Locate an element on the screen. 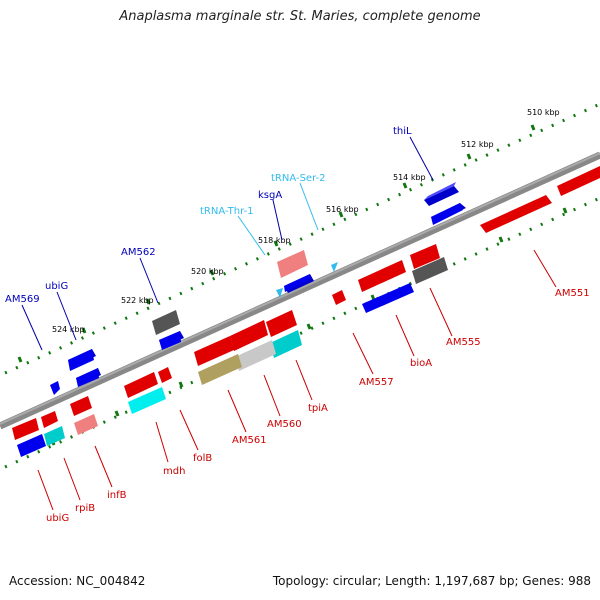  gene-rpiB is located at coordinates (86, 424).